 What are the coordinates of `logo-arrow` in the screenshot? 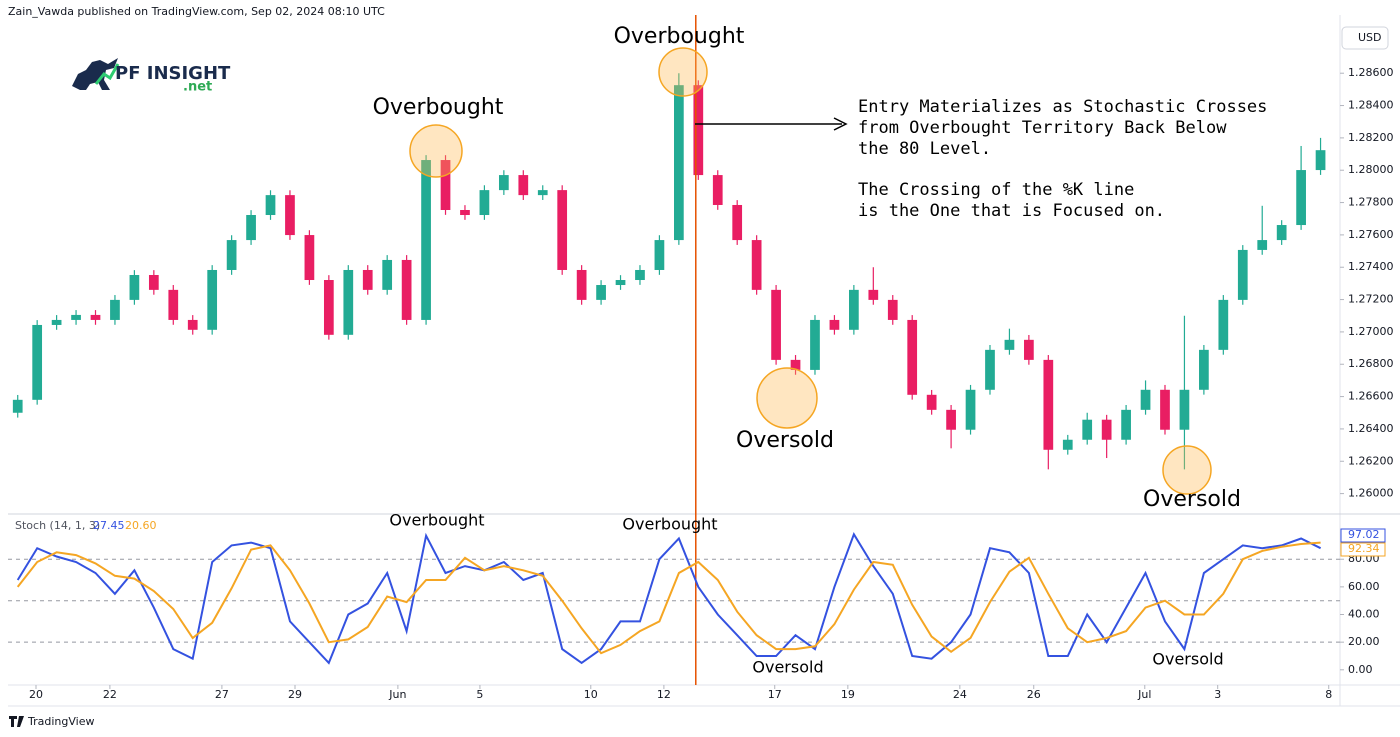 It's located at (107, 74).